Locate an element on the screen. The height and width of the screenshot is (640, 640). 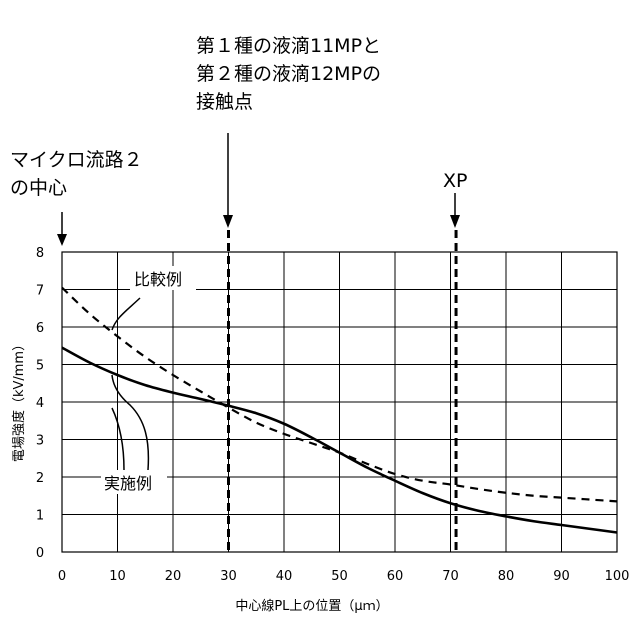
x-tick-label: 30 is located at coordinates (228, 576).